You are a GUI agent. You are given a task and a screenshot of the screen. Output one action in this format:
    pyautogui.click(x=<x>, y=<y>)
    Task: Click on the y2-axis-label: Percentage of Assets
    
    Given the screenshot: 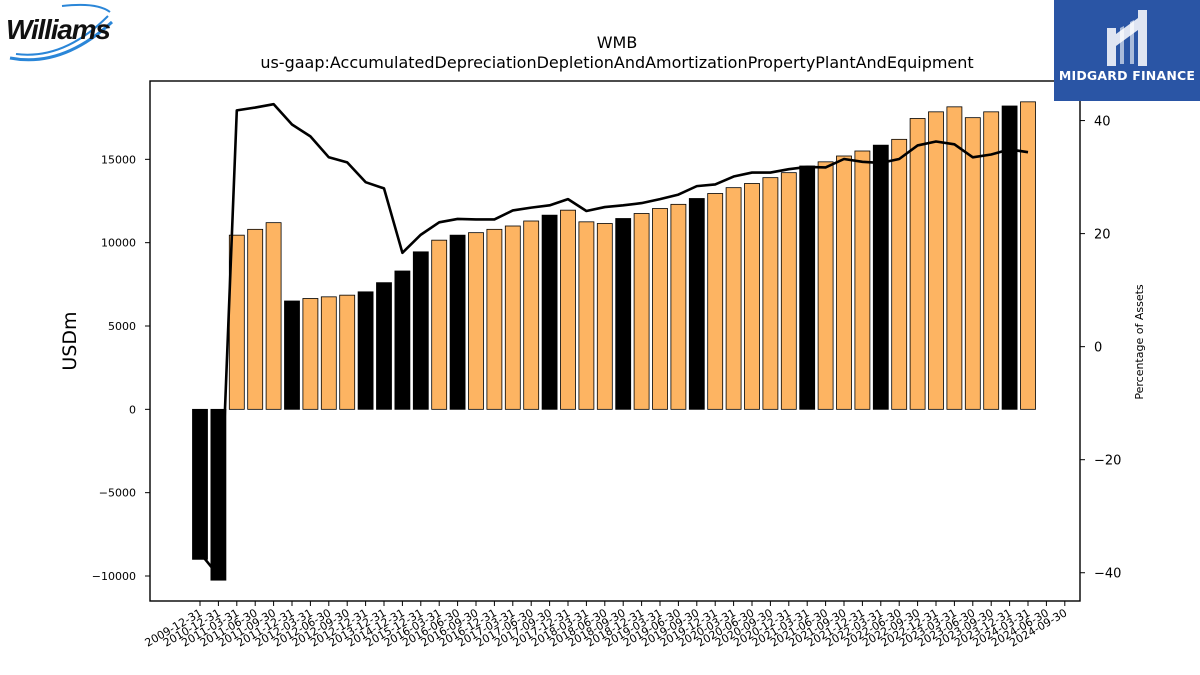 What is the action you would take?
    pyautogui.click(x=1139, y=342)
    